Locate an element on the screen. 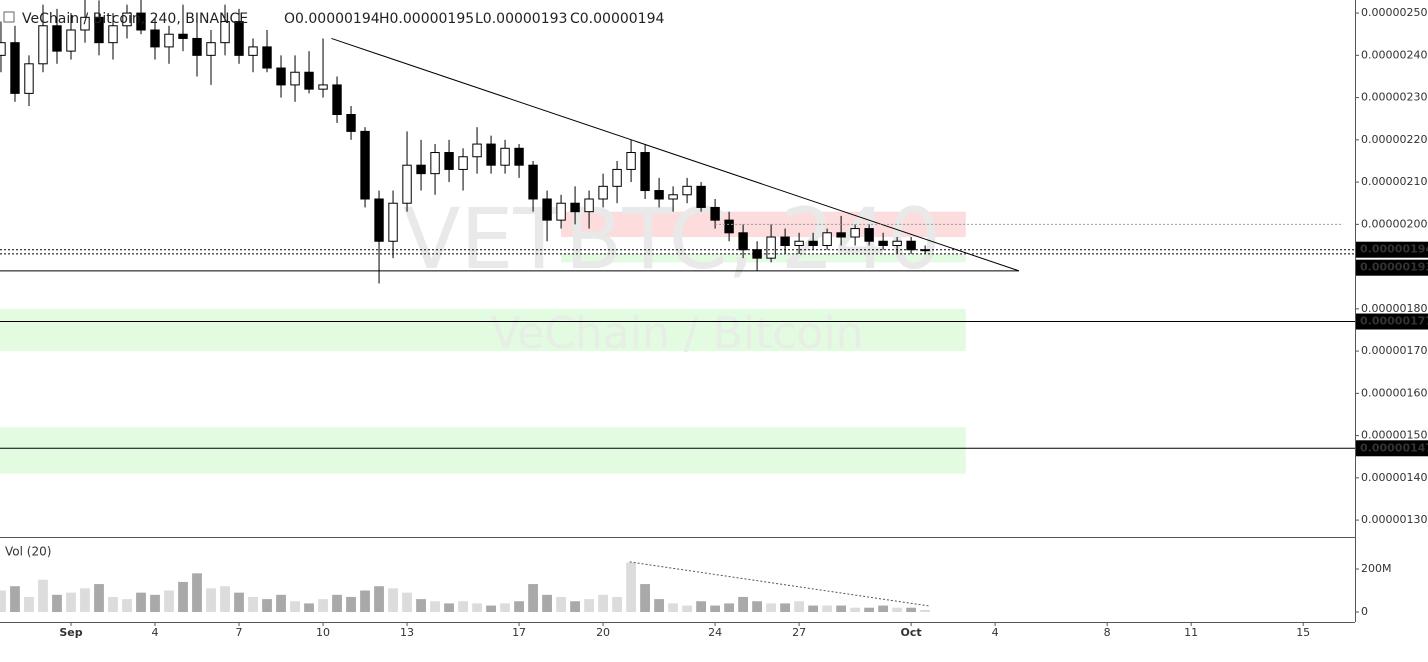 This screenshot has width=1428, height=662. x-tick-label: 27 is located at coordinates (799, 632).